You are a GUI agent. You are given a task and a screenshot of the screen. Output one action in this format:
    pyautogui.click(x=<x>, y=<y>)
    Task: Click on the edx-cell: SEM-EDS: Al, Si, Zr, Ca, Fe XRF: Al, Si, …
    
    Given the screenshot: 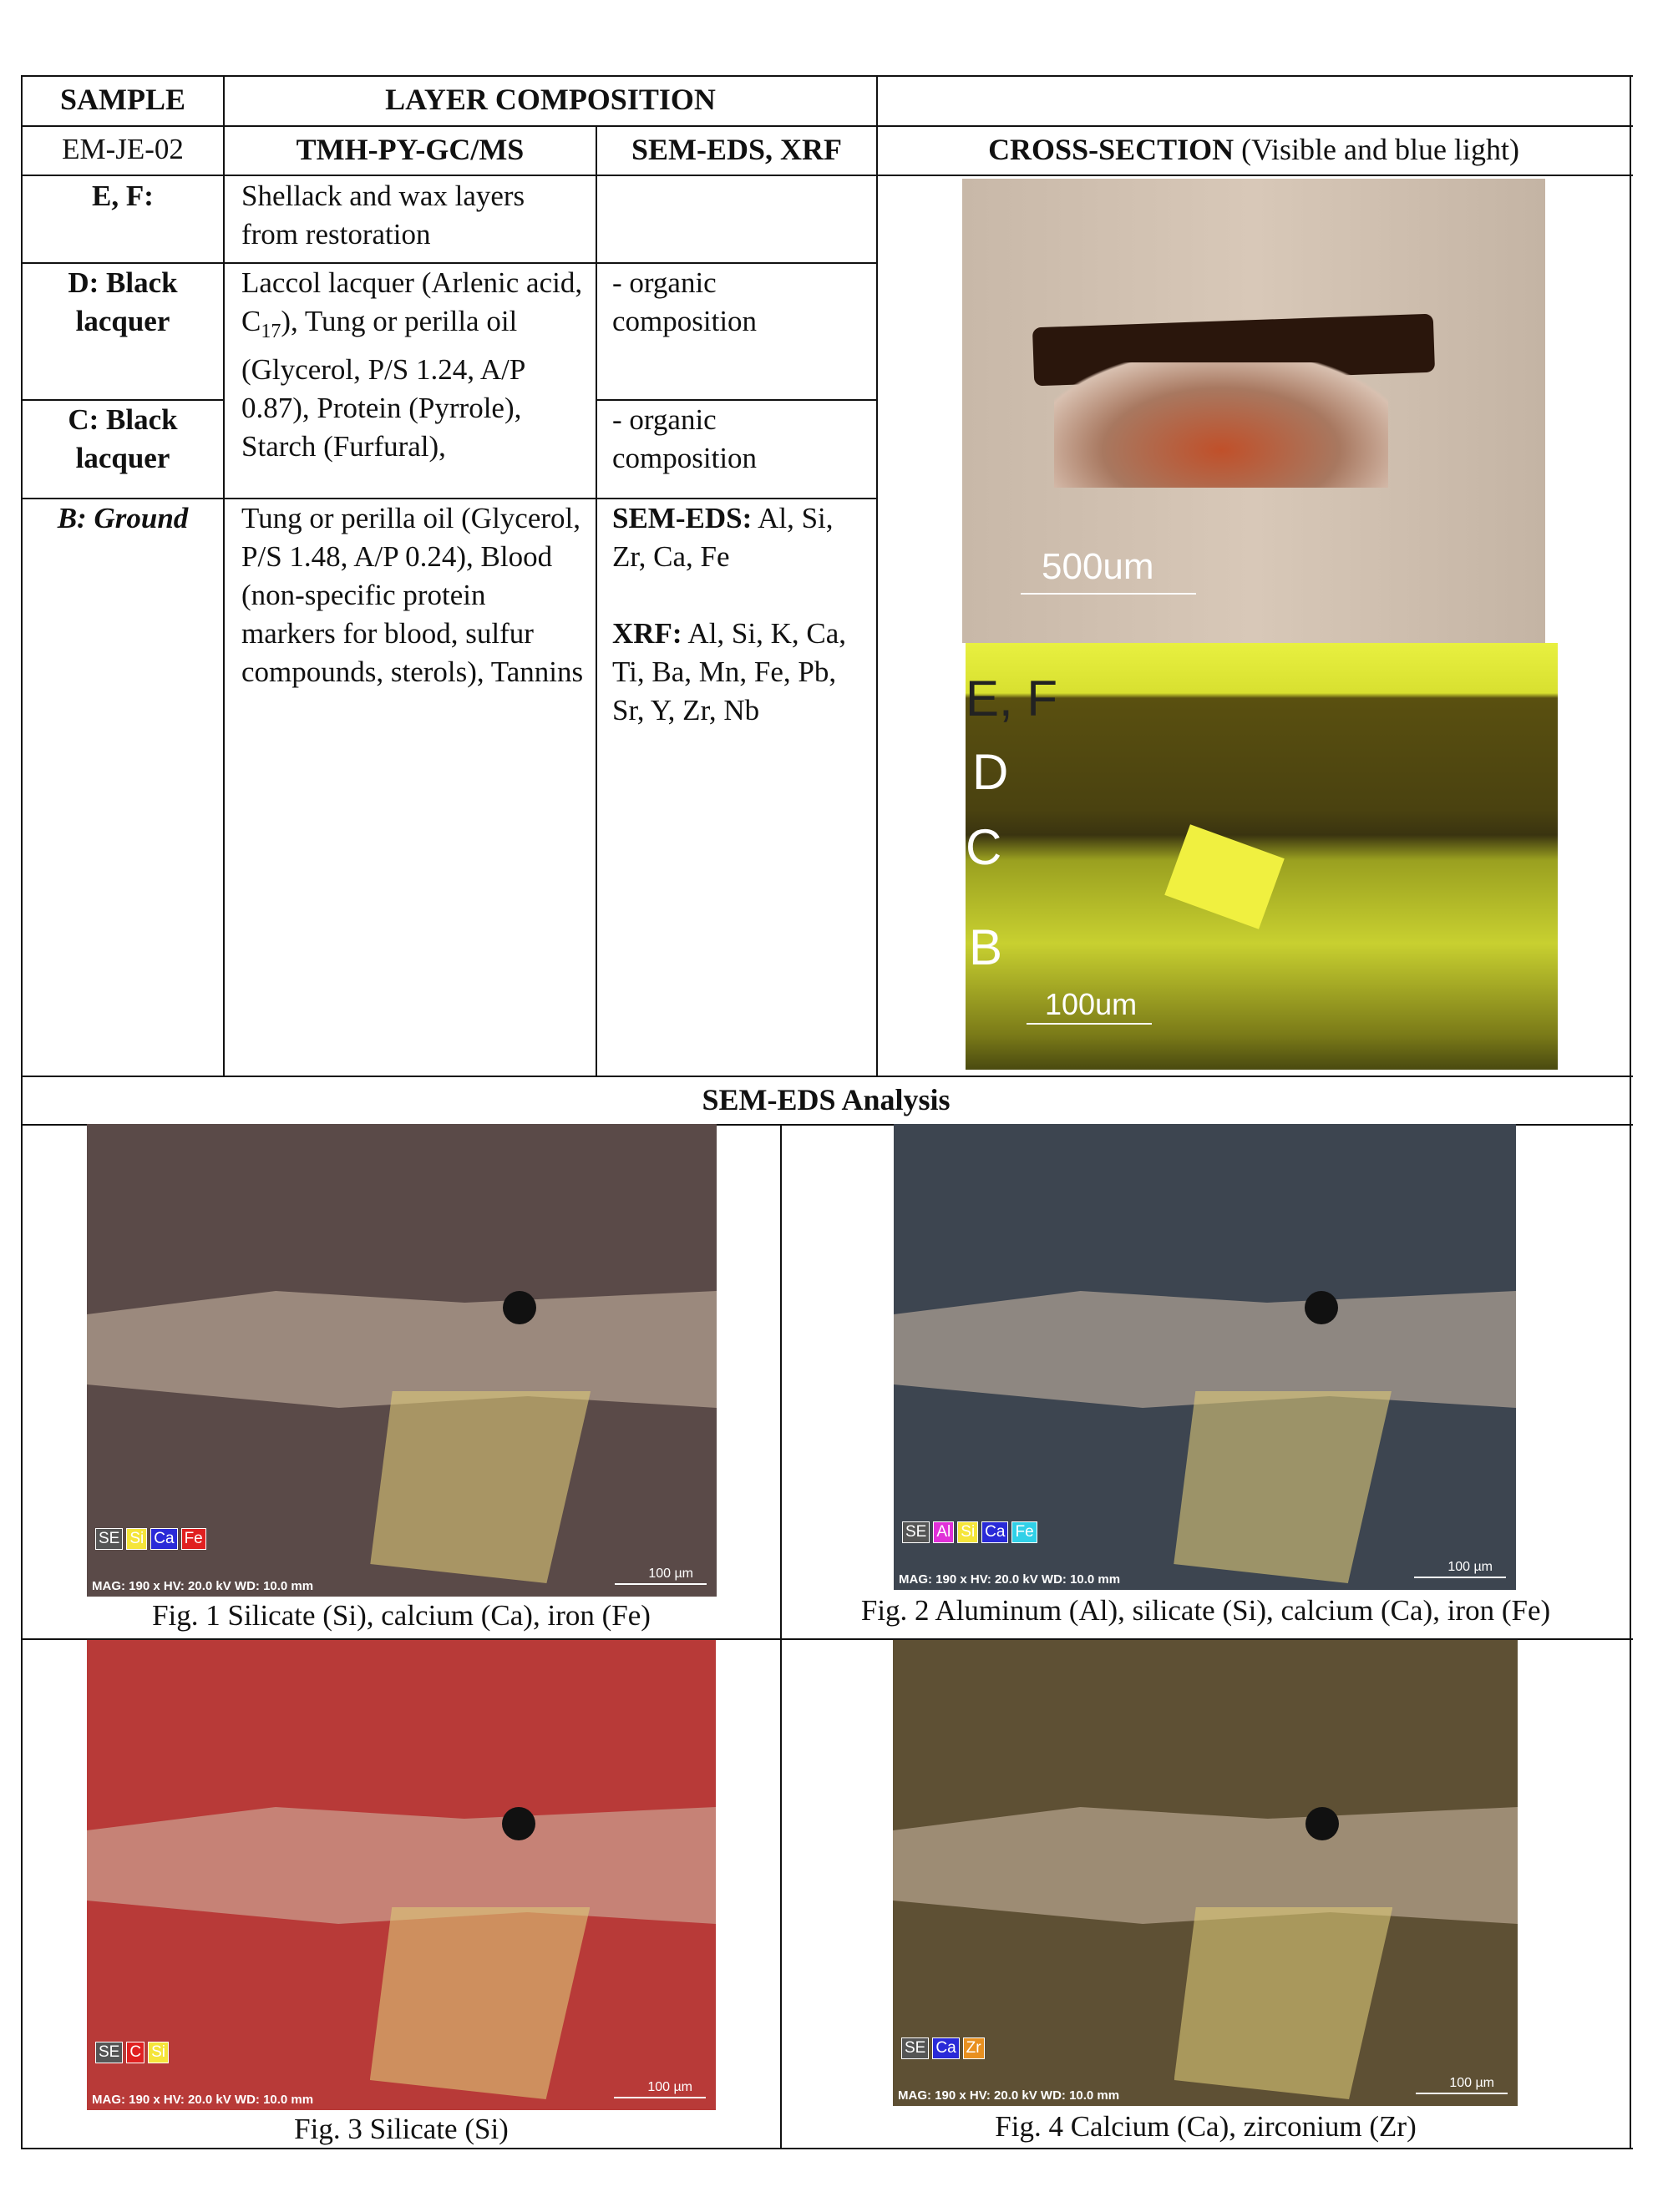 What is the action you would take?
    pyautogui.click(x=737, y=614)
    